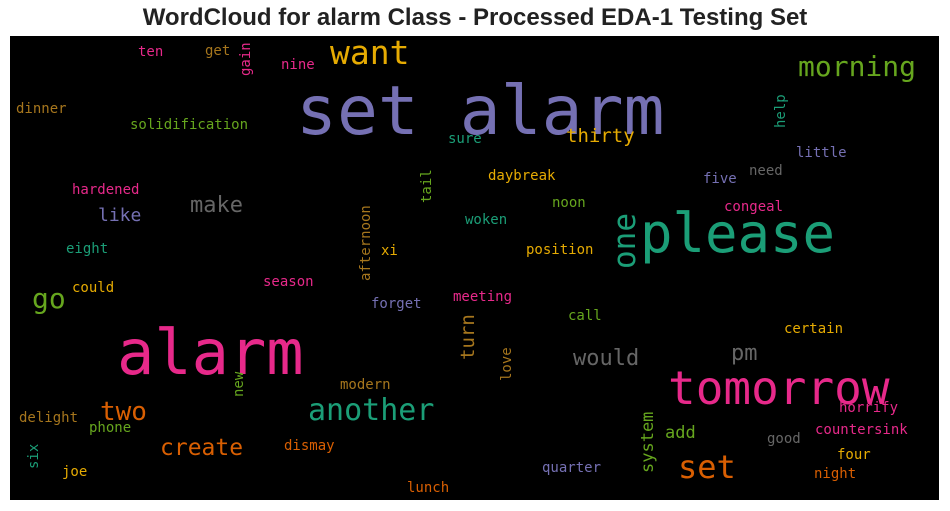 The image size is (950, 511). What do you see at coordinates (569, 203) in the screenshot?
I see `word-noon: noon` at bounding box center [569, 203].